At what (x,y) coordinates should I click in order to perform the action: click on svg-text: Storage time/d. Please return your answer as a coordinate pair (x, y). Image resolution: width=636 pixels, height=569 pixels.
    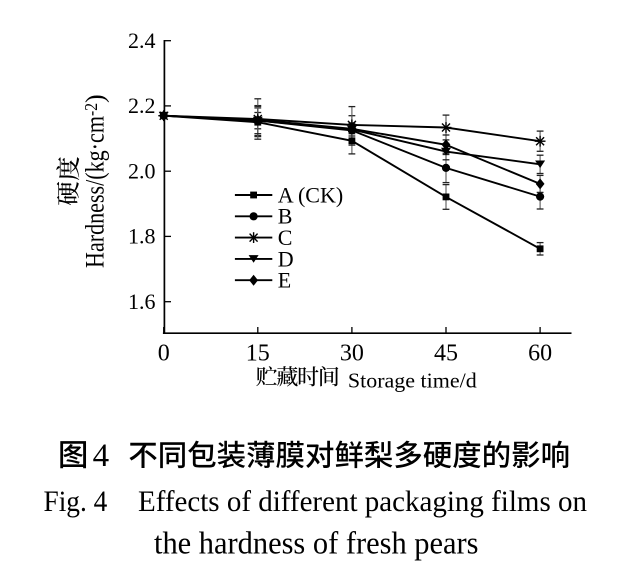
    Looking at the image, I should click on (412, 380).